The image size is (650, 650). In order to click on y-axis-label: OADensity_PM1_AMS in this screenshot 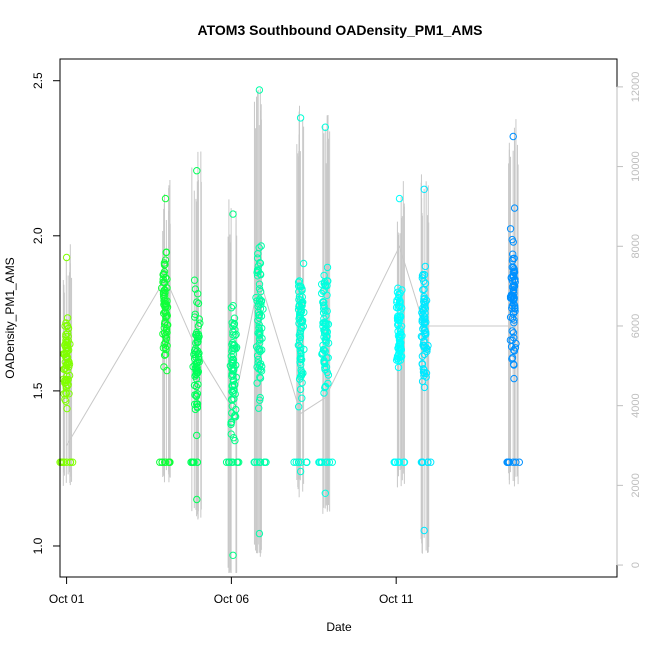, I will do `click(10, 317)`.